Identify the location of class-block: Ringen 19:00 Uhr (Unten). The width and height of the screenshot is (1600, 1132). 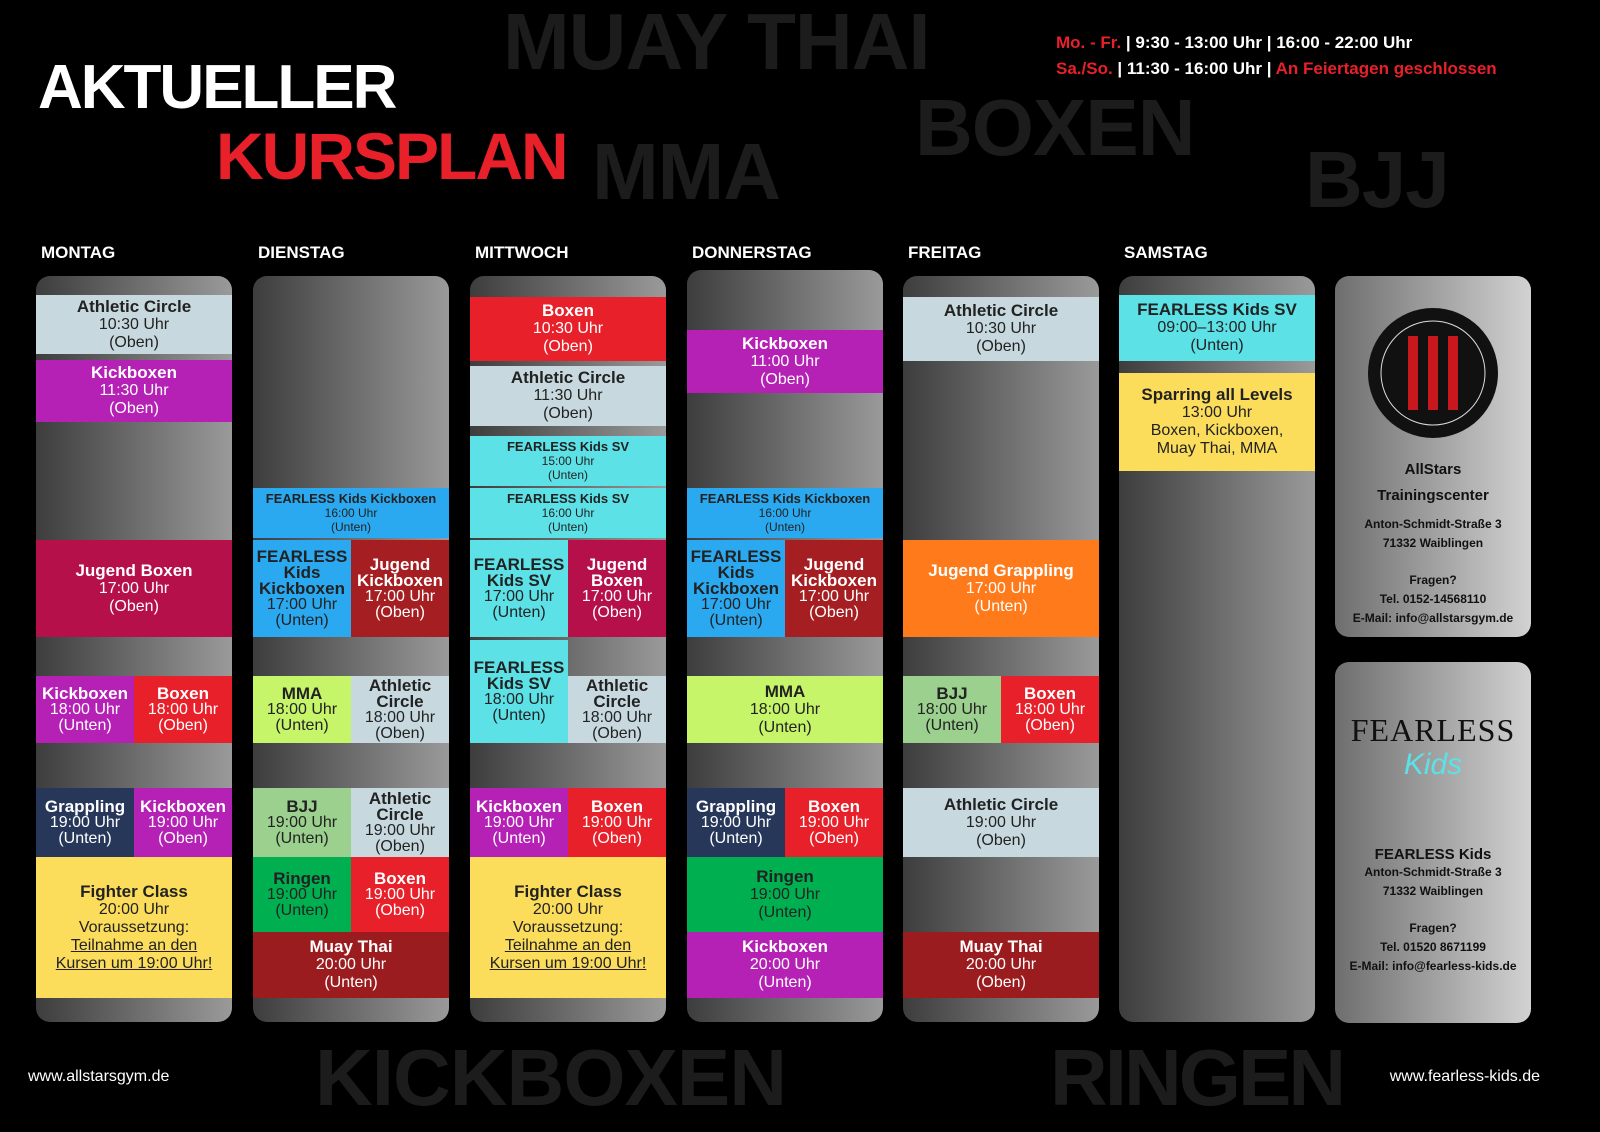
(785, 894).